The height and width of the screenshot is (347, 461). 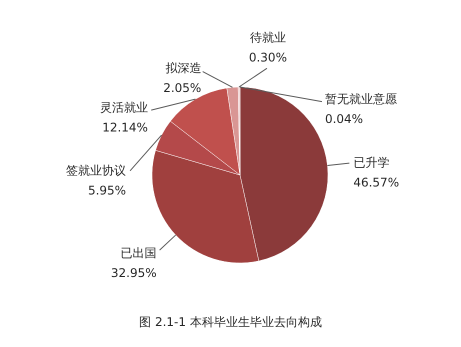 What do you see at coordinates (376, 183) in the screenshot?
I see `data-label: 46.57%` at bounding box center [376, 183].